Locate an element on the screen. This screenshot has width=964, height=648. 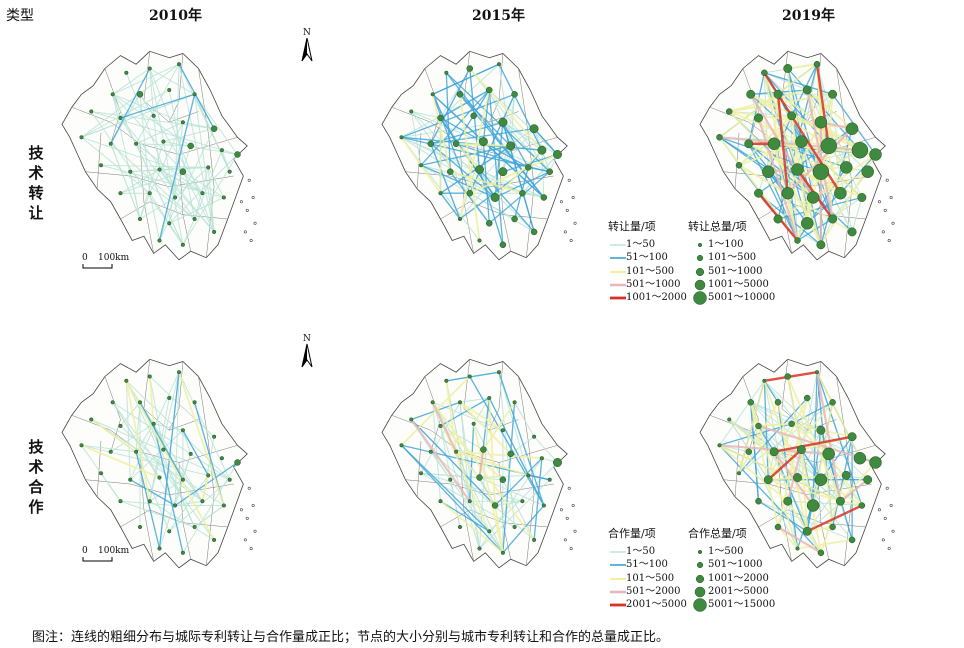
legend-line-class: 1～50 is located at coordinates (641, 244).